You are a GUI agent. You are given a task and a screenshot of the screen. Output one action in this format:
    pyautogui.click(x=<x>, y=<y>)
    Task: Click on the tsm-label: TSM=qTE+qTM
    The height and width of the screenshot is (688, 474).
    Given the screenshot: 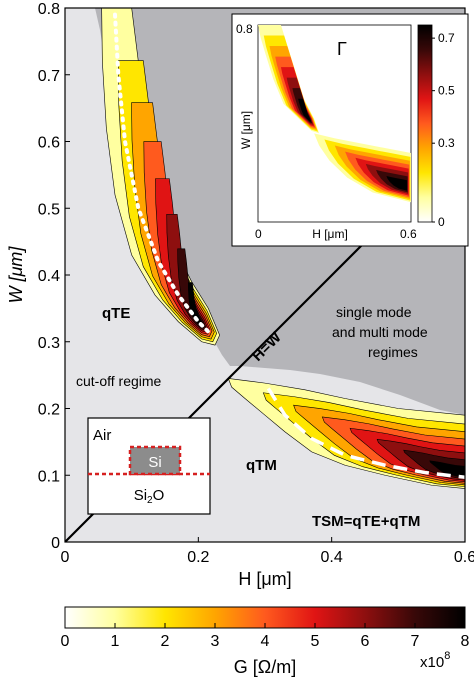 What is the action you would take?
    pyautogui.click(x=366, y=521)
    